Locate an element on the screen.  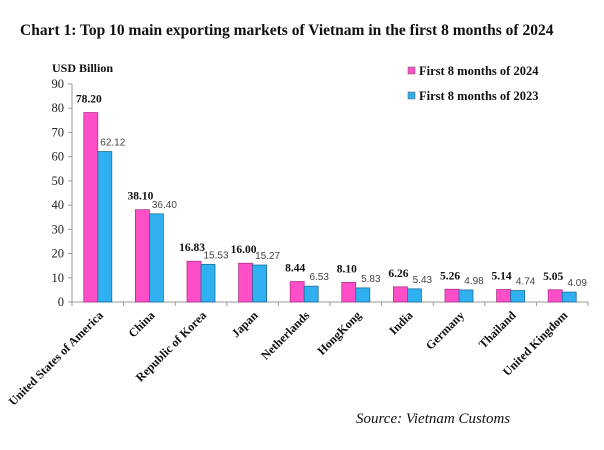
y-tick-label: 30 is located at coordinates (58, 229).